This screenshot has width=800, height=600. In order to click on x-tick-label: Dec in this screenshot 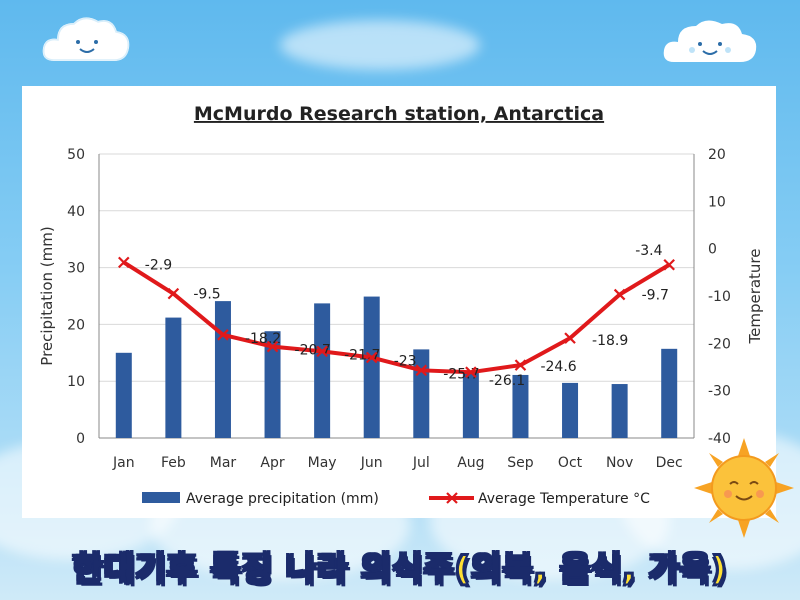, I will do `click(669, 463)`.